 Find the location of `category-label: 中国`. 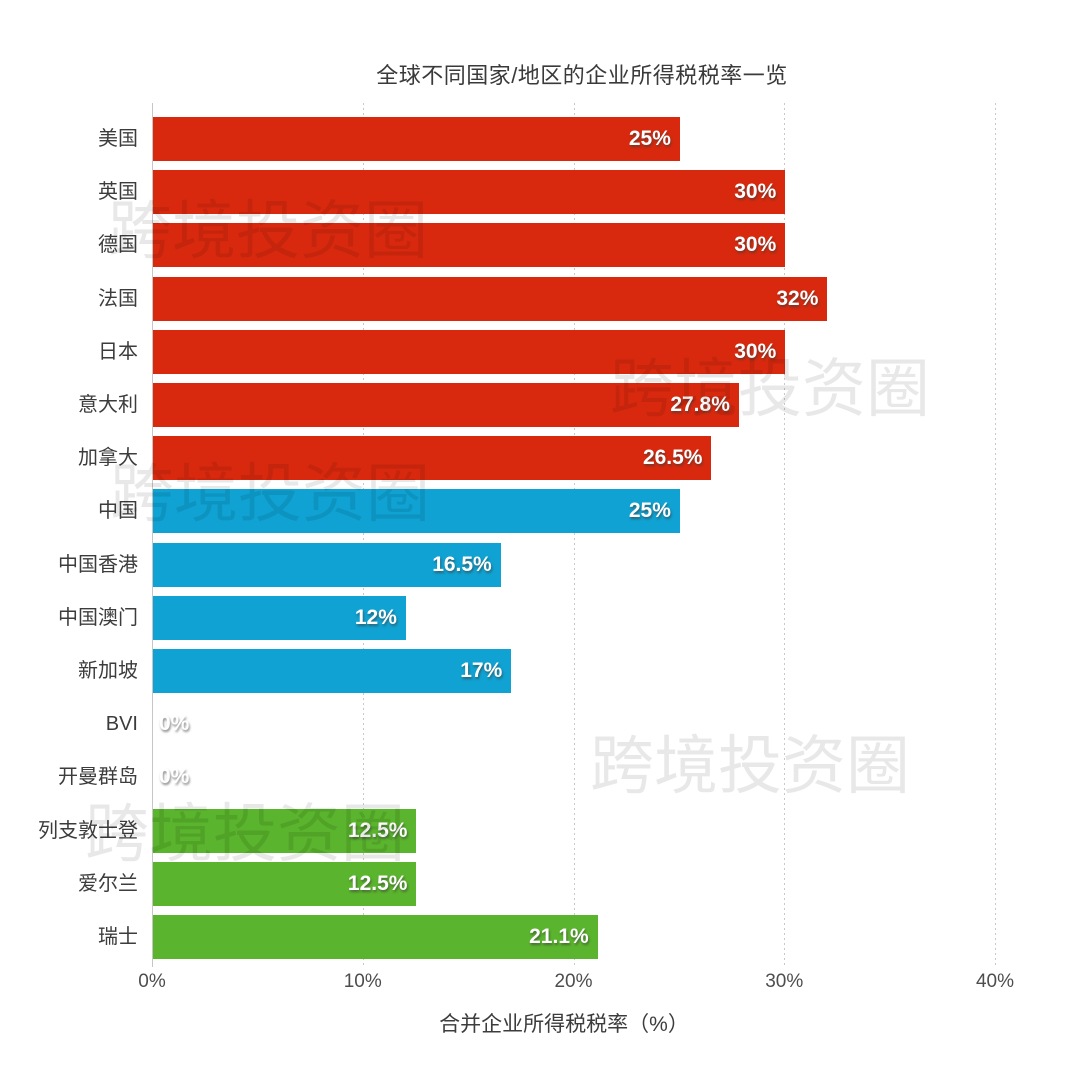

category-label: 中国 is located at coordinates (118, 511).